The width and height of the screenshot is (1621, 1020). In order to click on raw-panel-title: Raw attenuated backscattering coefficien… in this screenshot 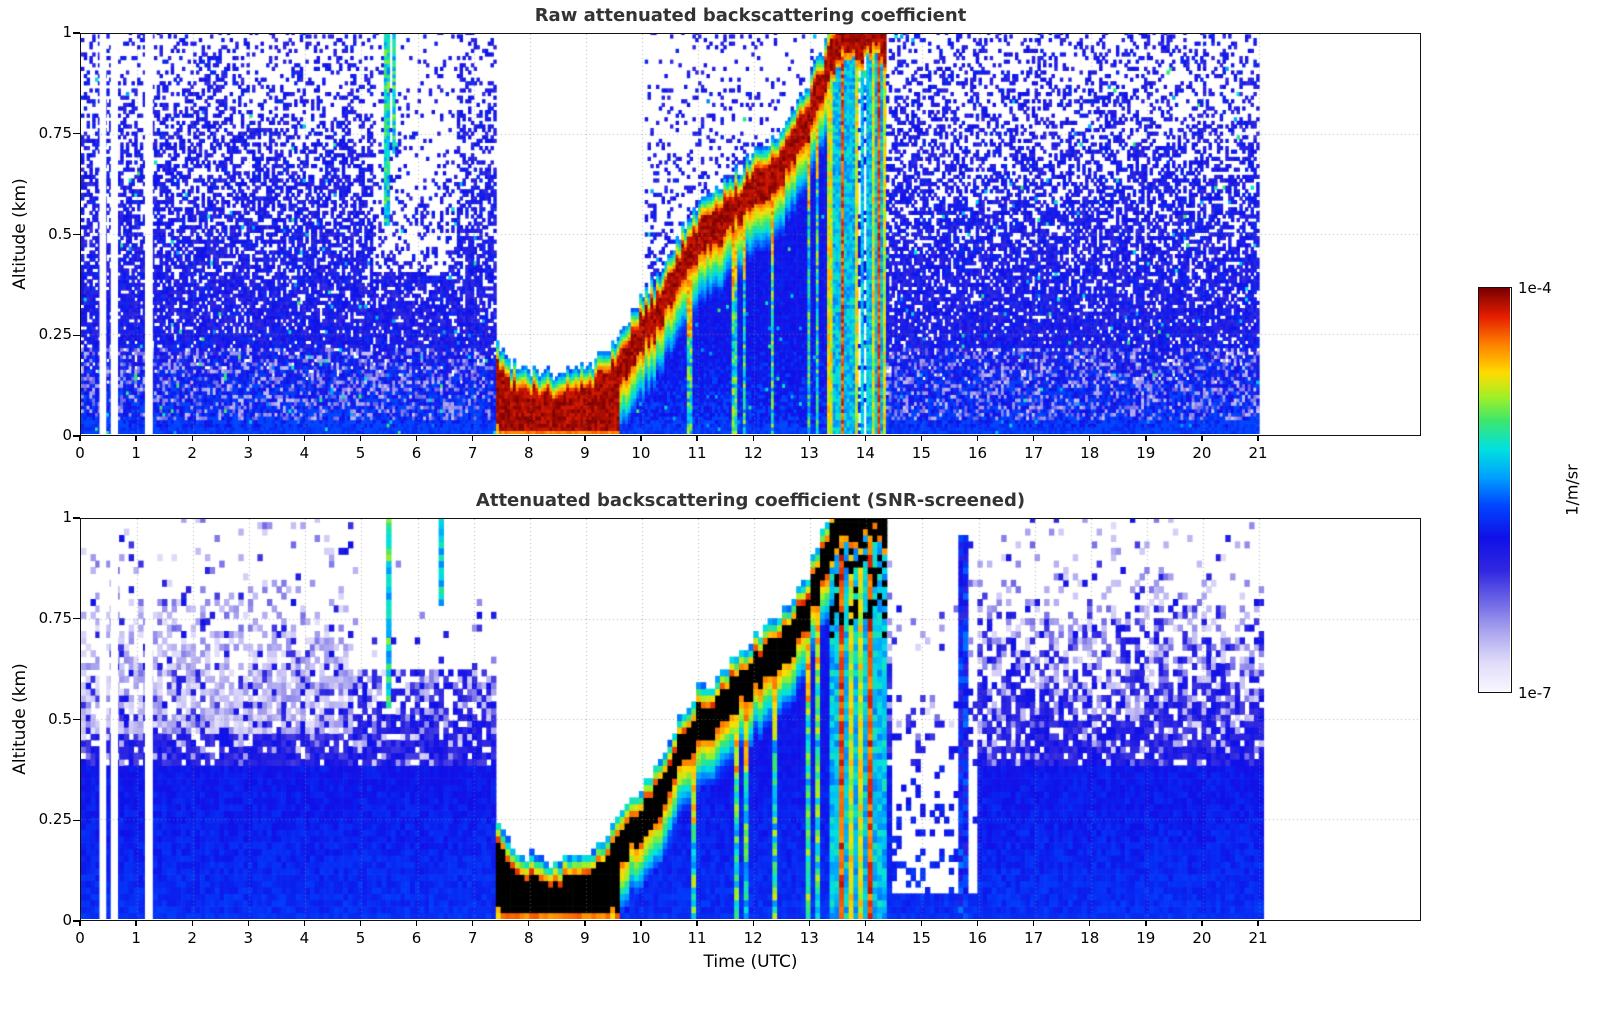, I will do `click(750, 15)`.